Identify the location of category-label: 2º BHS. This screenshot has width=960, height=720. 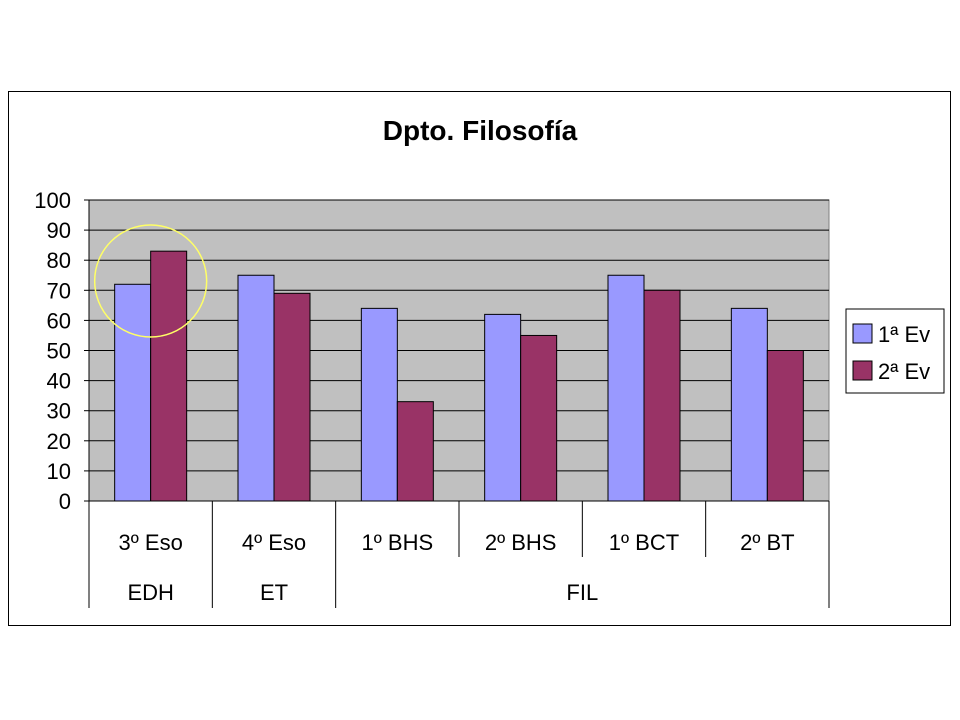
(521, 542).